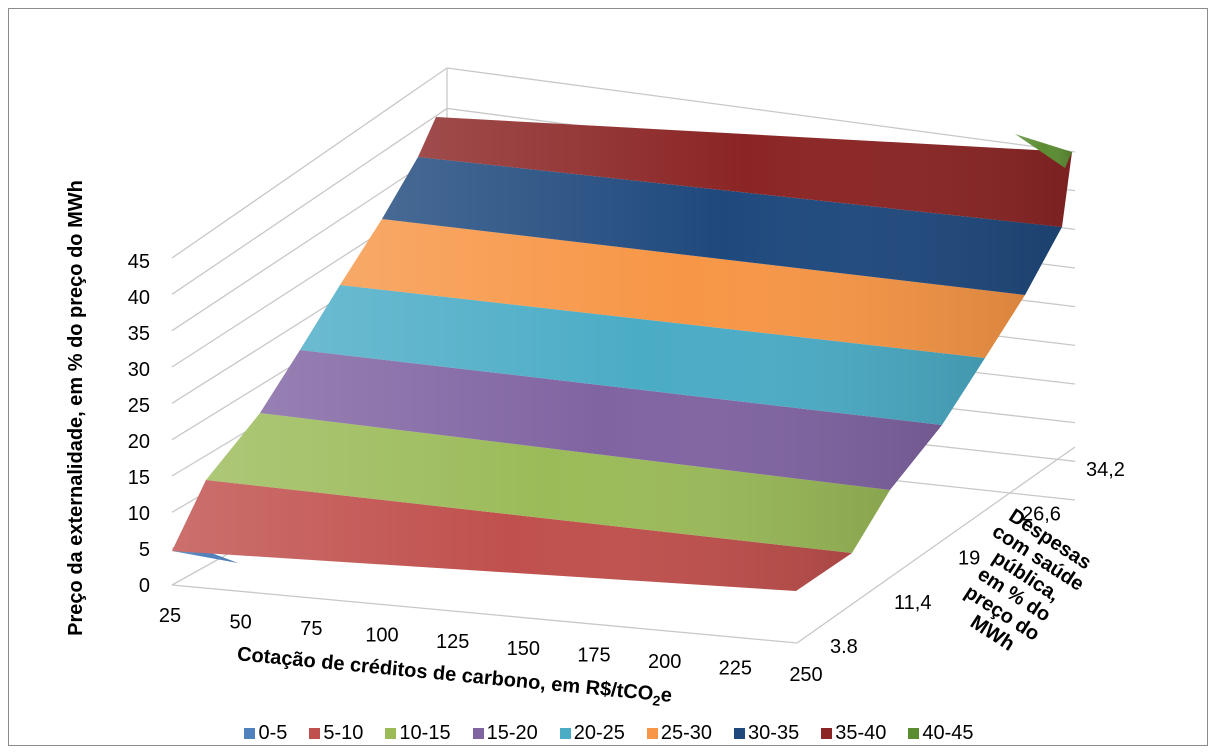 The width and height of the screenshot is (1218, 756). What do you see at coordinates (599, 732) in the screenshot?
I see `legend-label: 20-25` at bounding box center [599, 732].